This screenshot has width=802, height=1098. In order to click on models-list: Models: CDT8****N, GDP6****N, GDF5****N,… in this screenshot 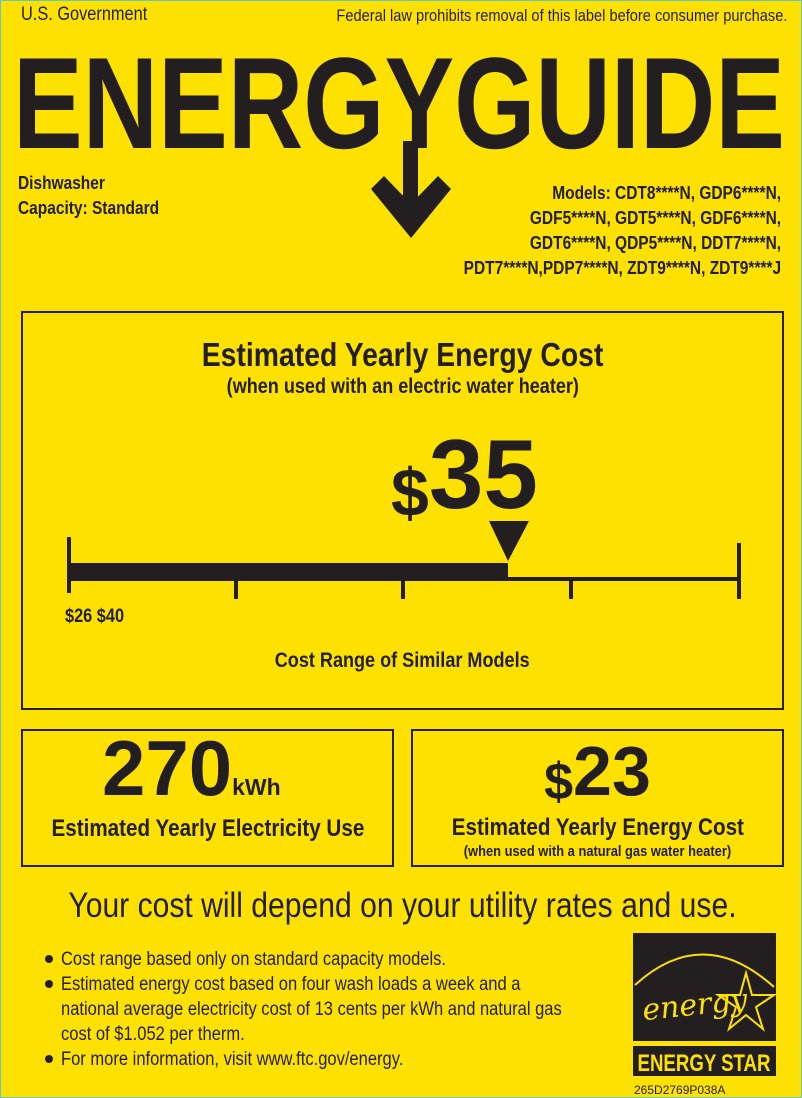, I will do `click(596, 231)`.